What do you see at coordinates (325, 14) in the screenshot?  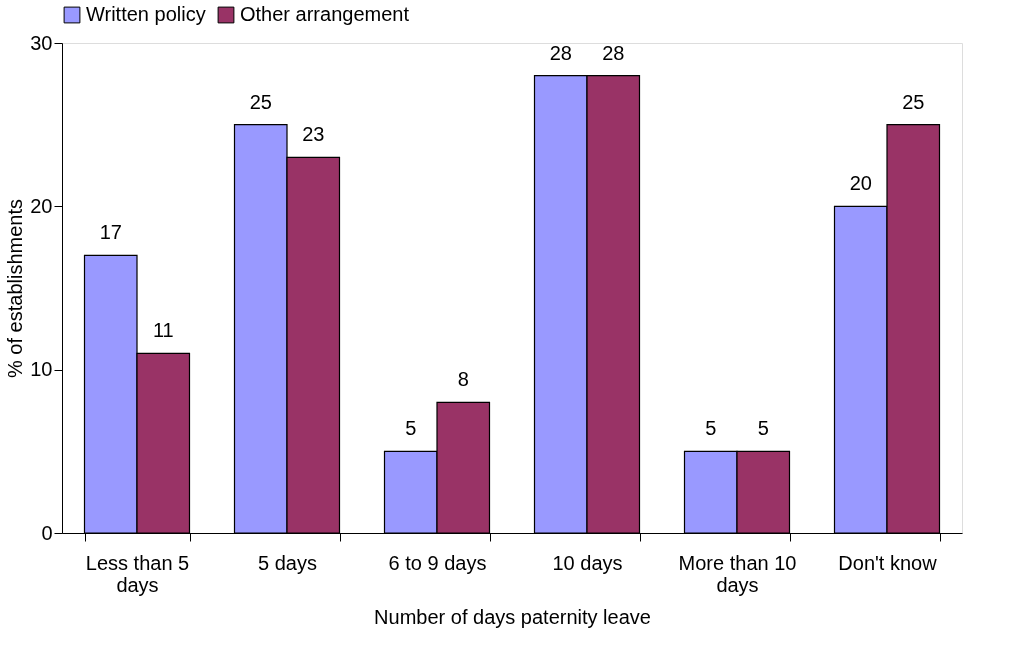 I see `legend-label: Other arrangement` at bounding box center [325, 14].